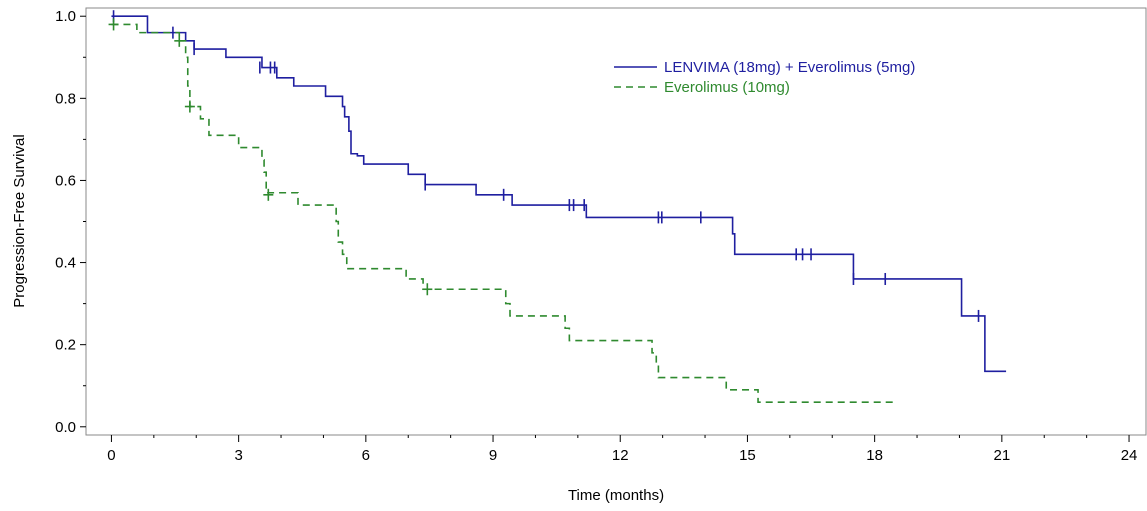 Image resolution: width=1147 pixels, height=511 pixels. Describe the element at coordinates (111, 455) in the screenshot. I see `x-tick-label: 0` at that location.